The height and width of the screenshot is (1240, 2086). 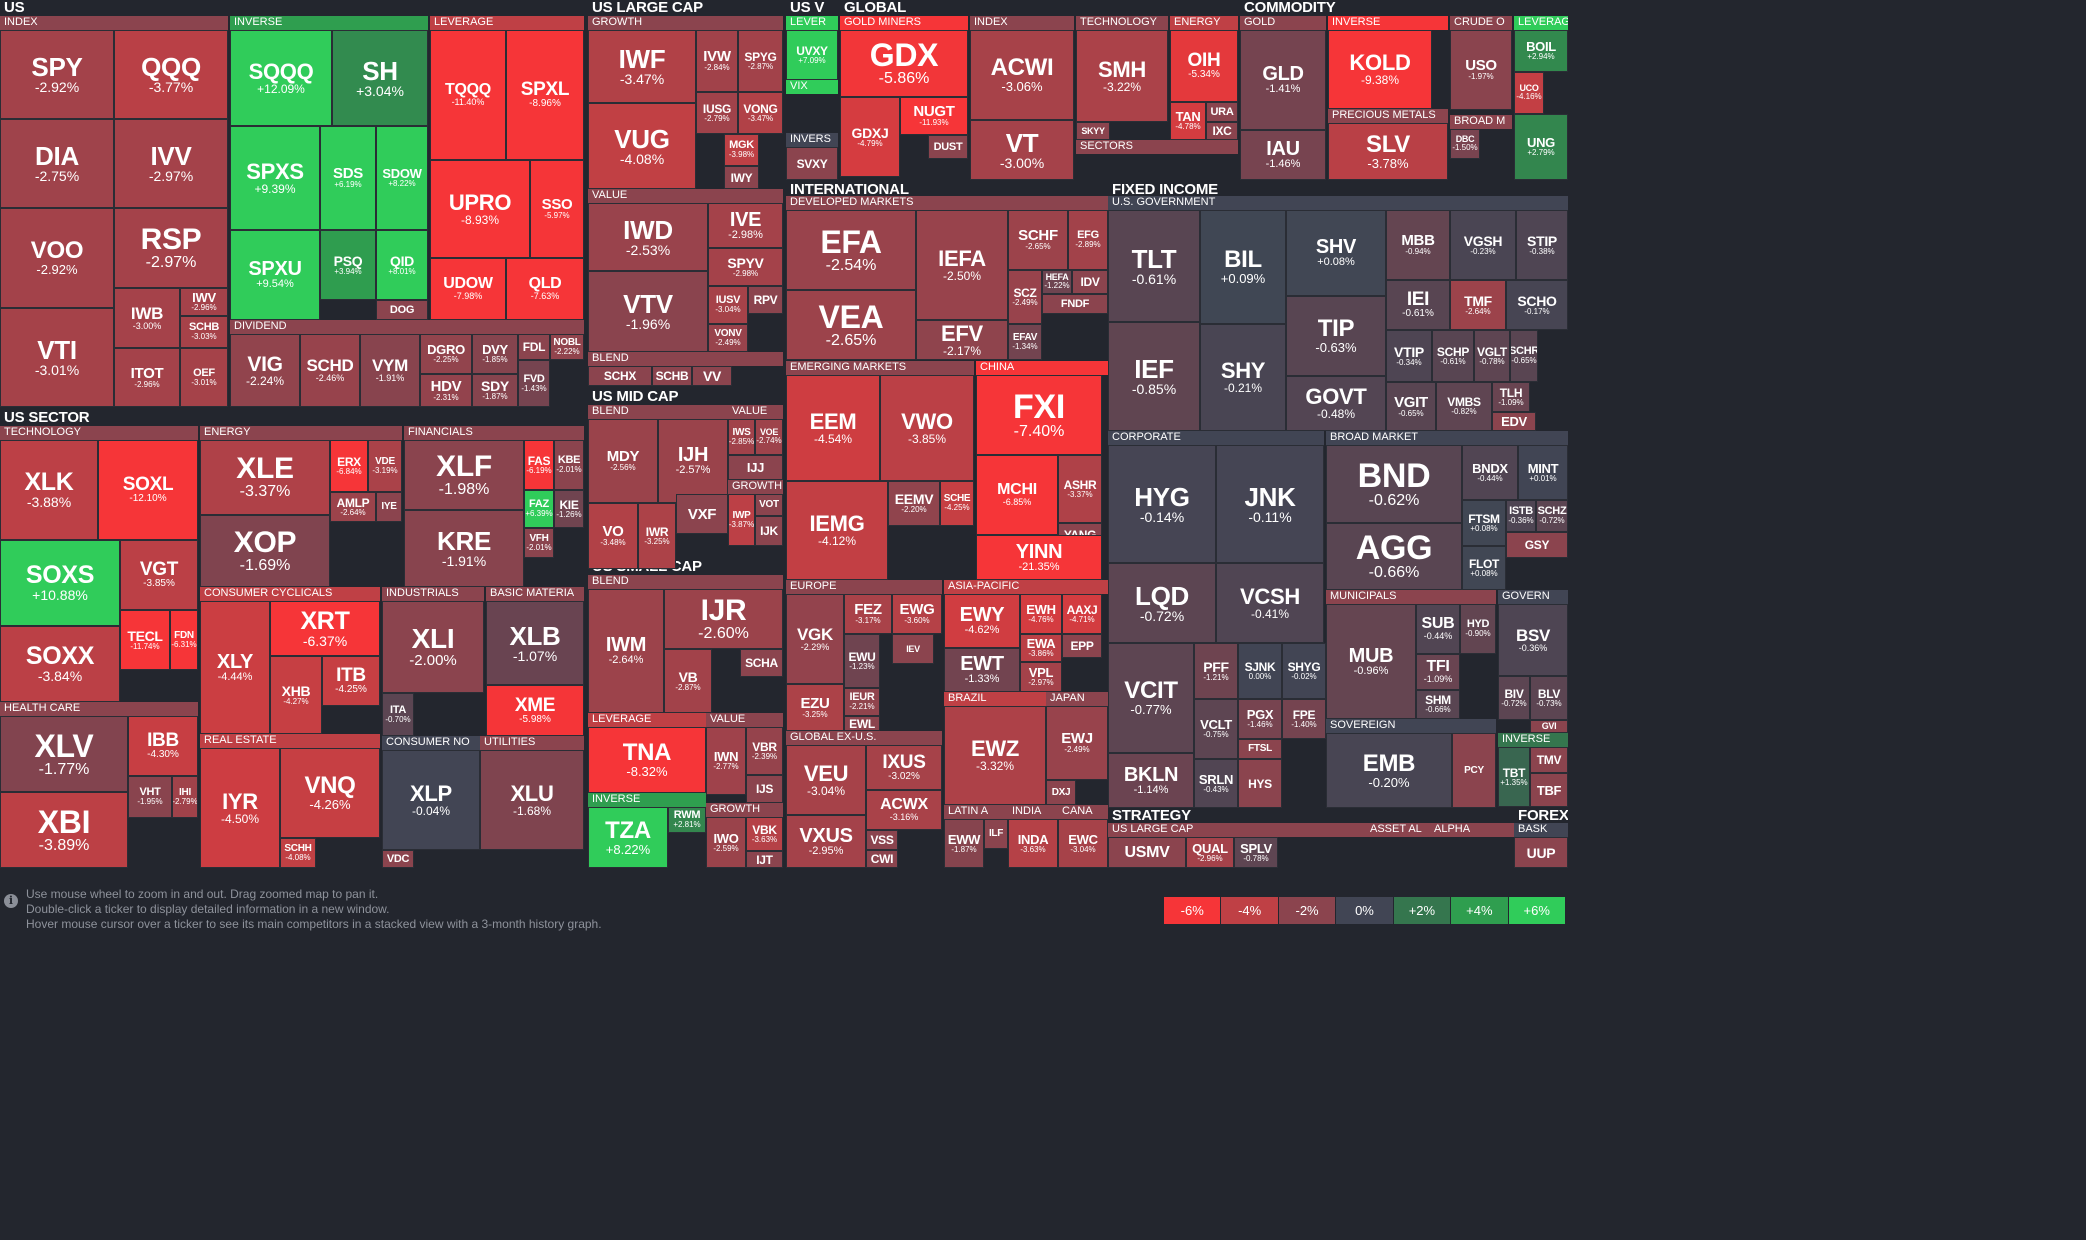 I want to click on ticker-tile-fez: FEZ -3.17%, so click(x=868, y=614).